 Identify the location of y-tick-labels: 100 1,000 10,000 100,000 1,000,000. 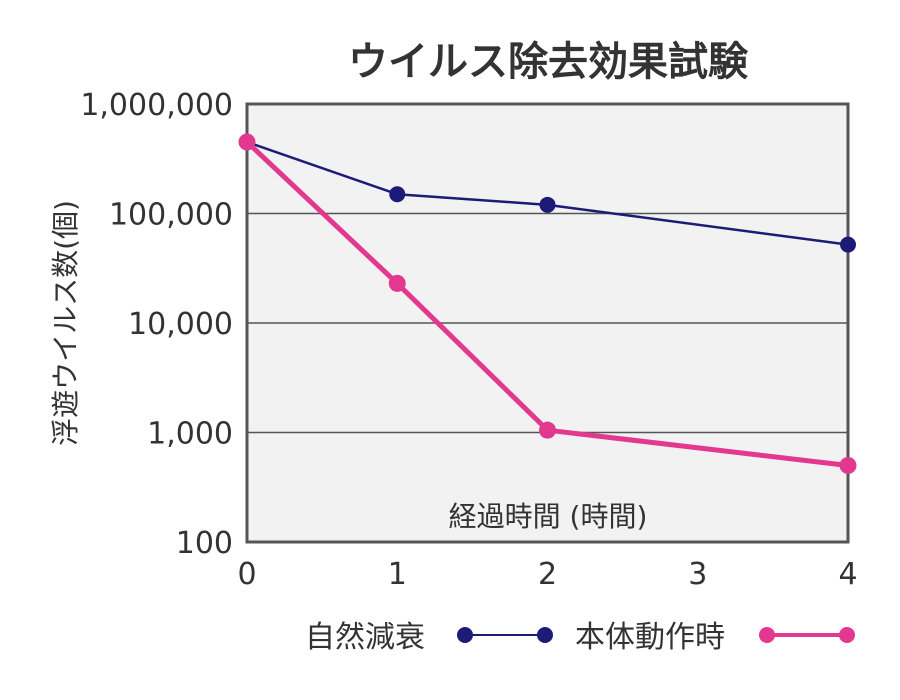
(156, 324).